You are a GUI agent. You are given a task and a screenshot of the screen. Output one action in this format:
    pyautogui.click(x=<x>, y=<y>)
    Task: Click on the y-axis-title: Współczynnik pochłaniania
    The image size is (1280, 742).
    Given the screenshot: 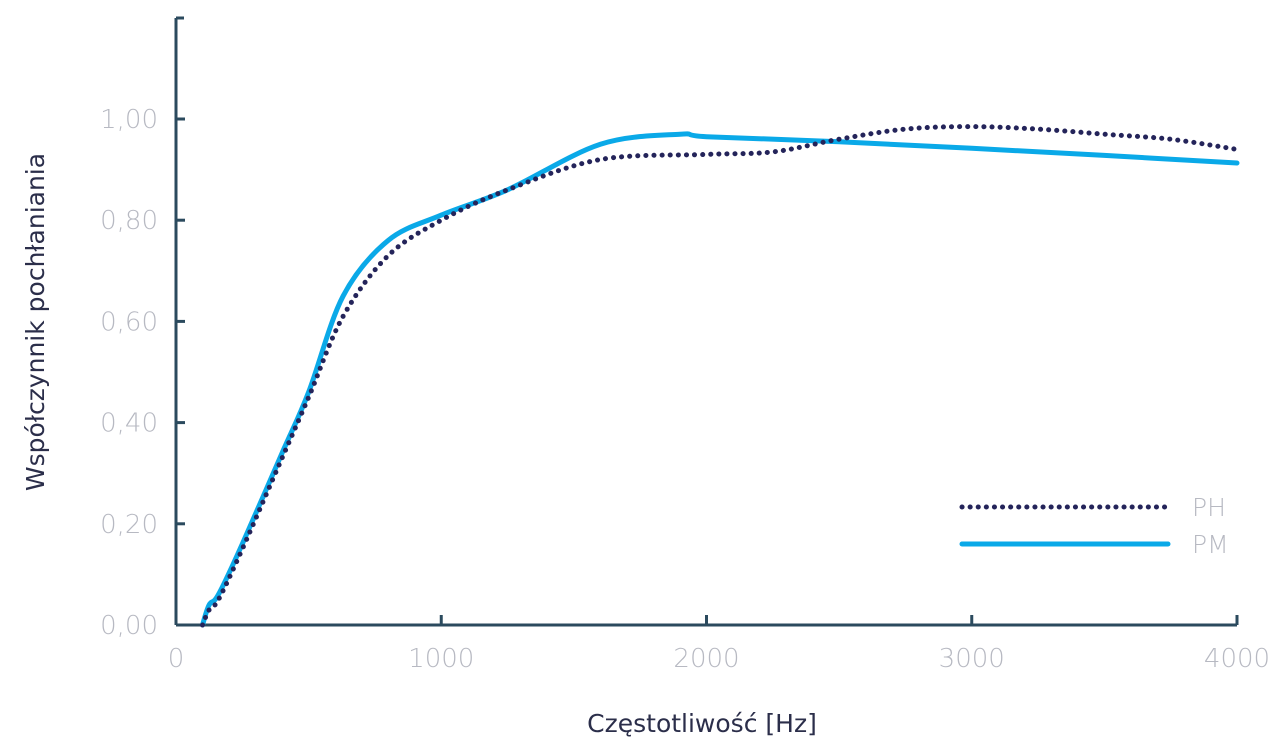 What is the action you would take?
    pyautogui.click(x=35, y=322)
    